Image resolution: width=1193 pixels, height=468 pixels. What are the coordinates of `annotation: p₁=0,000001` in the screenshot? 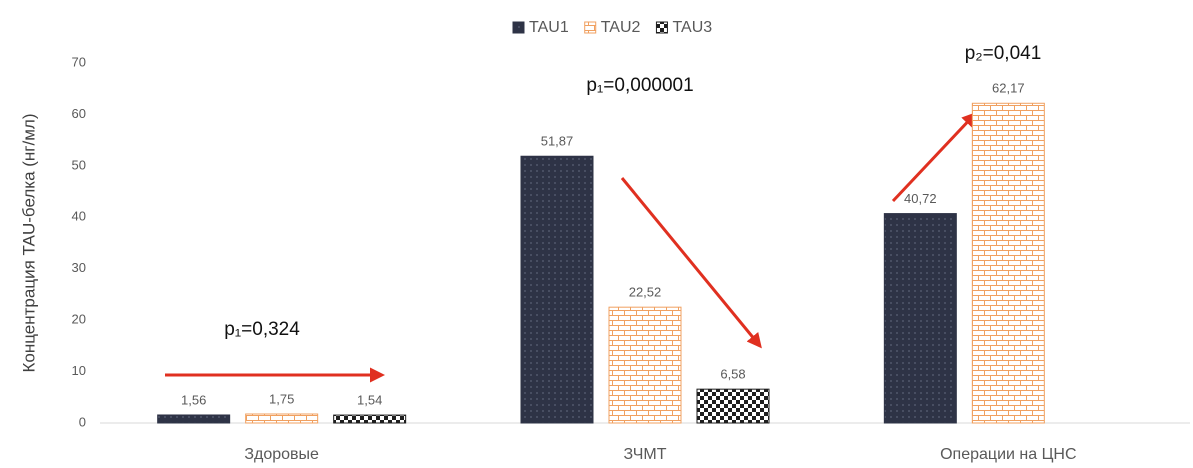 It's located at (639, 85).